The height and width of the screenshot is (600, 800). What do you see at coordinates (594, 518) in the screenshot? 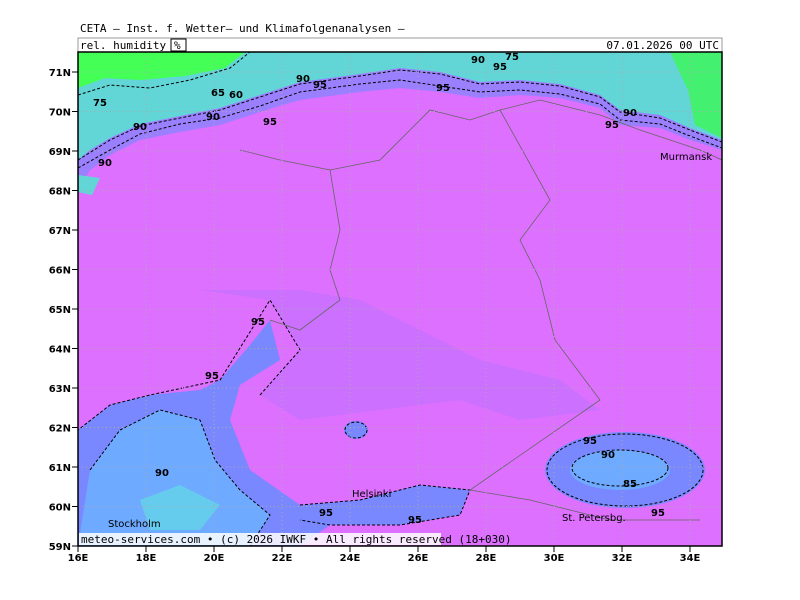
I see `city-label: St. Petersbg.` at bounding box center [594, 518].